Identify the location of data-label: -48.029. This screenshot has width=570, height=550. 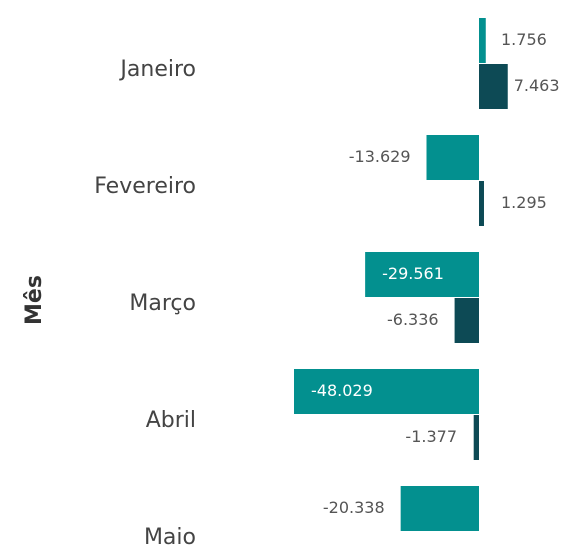
(342, 390).